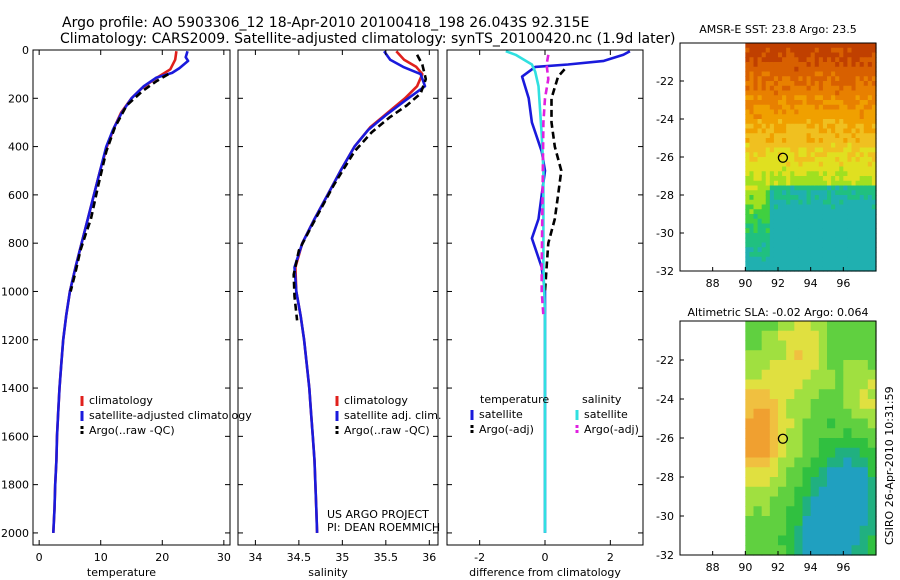 Image resolution: width=900 pixels, height=580 pixels. What do you see at coordinates (101, 557) in the screenshot?
I see `temperature-xtick-label: 10` at bounding box center [101, 557].